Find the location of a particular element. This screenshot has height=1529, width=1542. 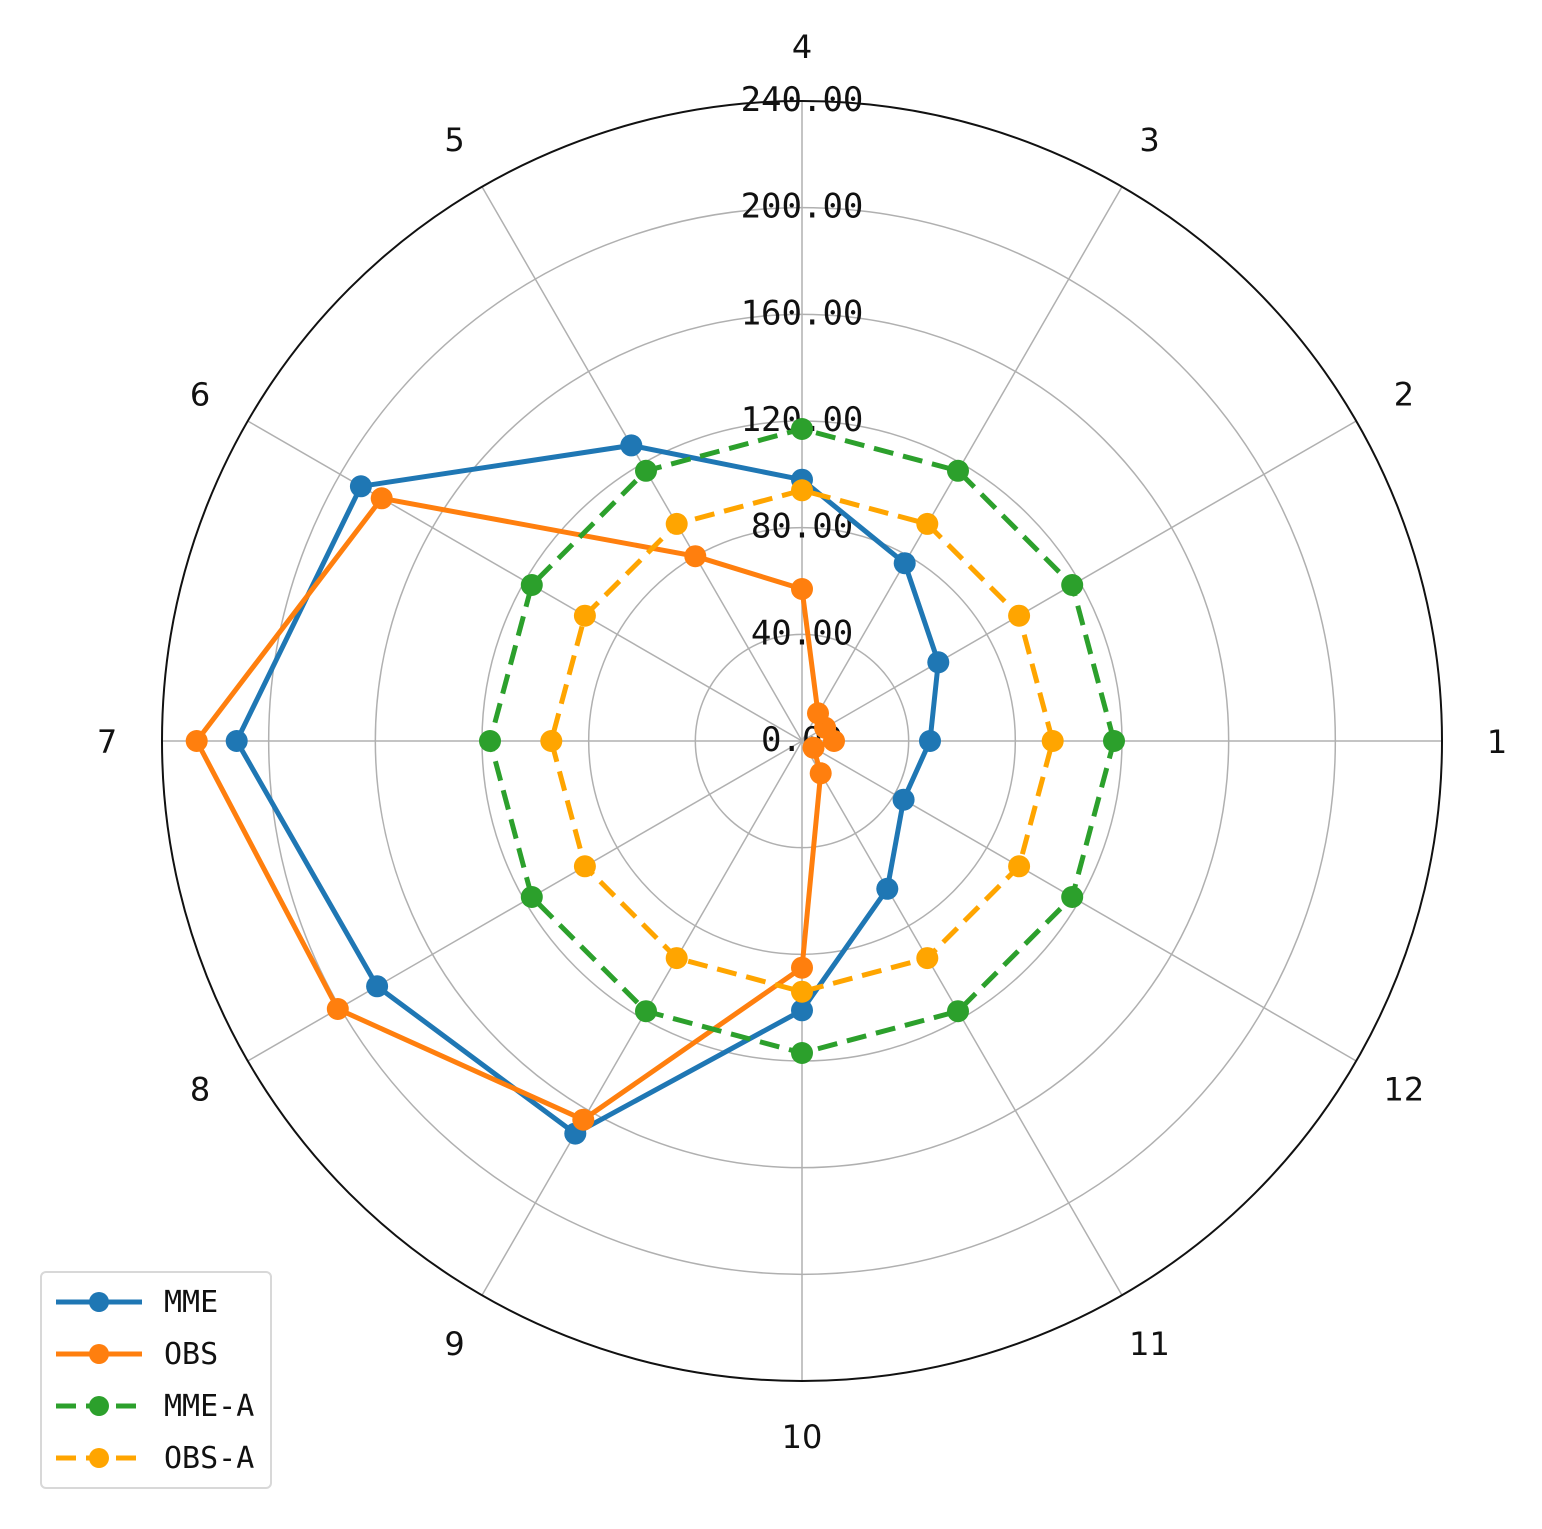

legend-item-mme: MME is located at coordinates (135, 1302).